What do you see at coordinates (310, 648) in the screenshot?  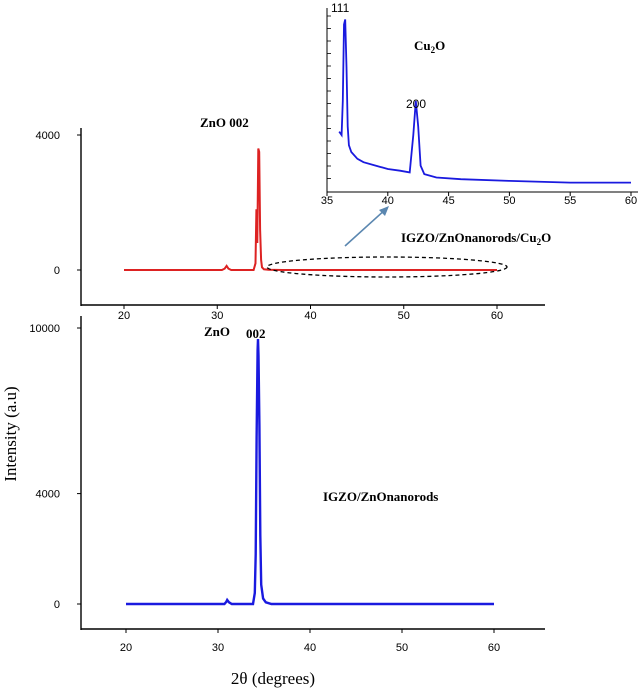 I see `bottom-x-tick-label: 40` at bounding box center [310, 648].